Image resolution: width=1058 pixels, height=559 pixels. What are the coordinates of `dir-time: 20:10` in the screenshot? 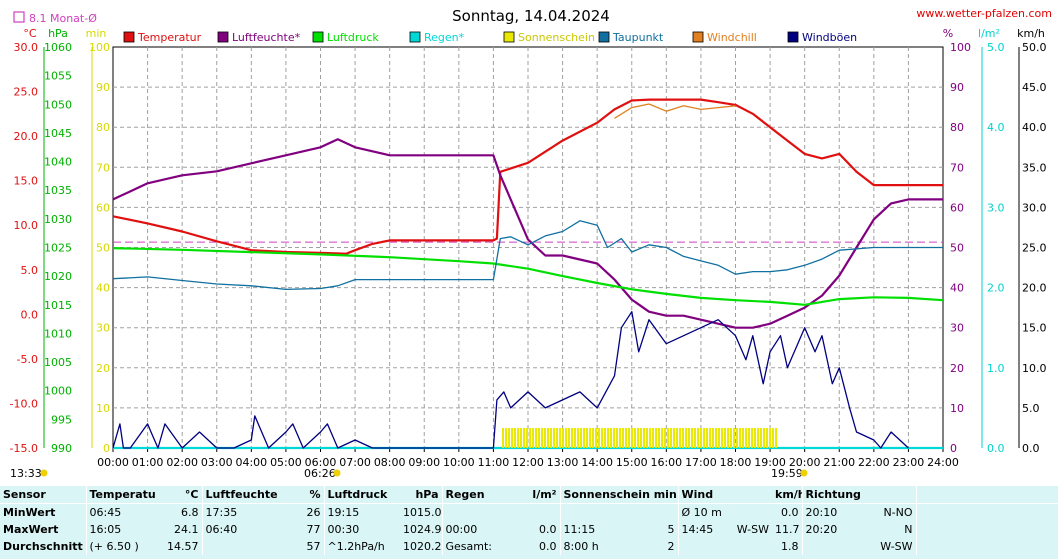 It's located at (836, 512).